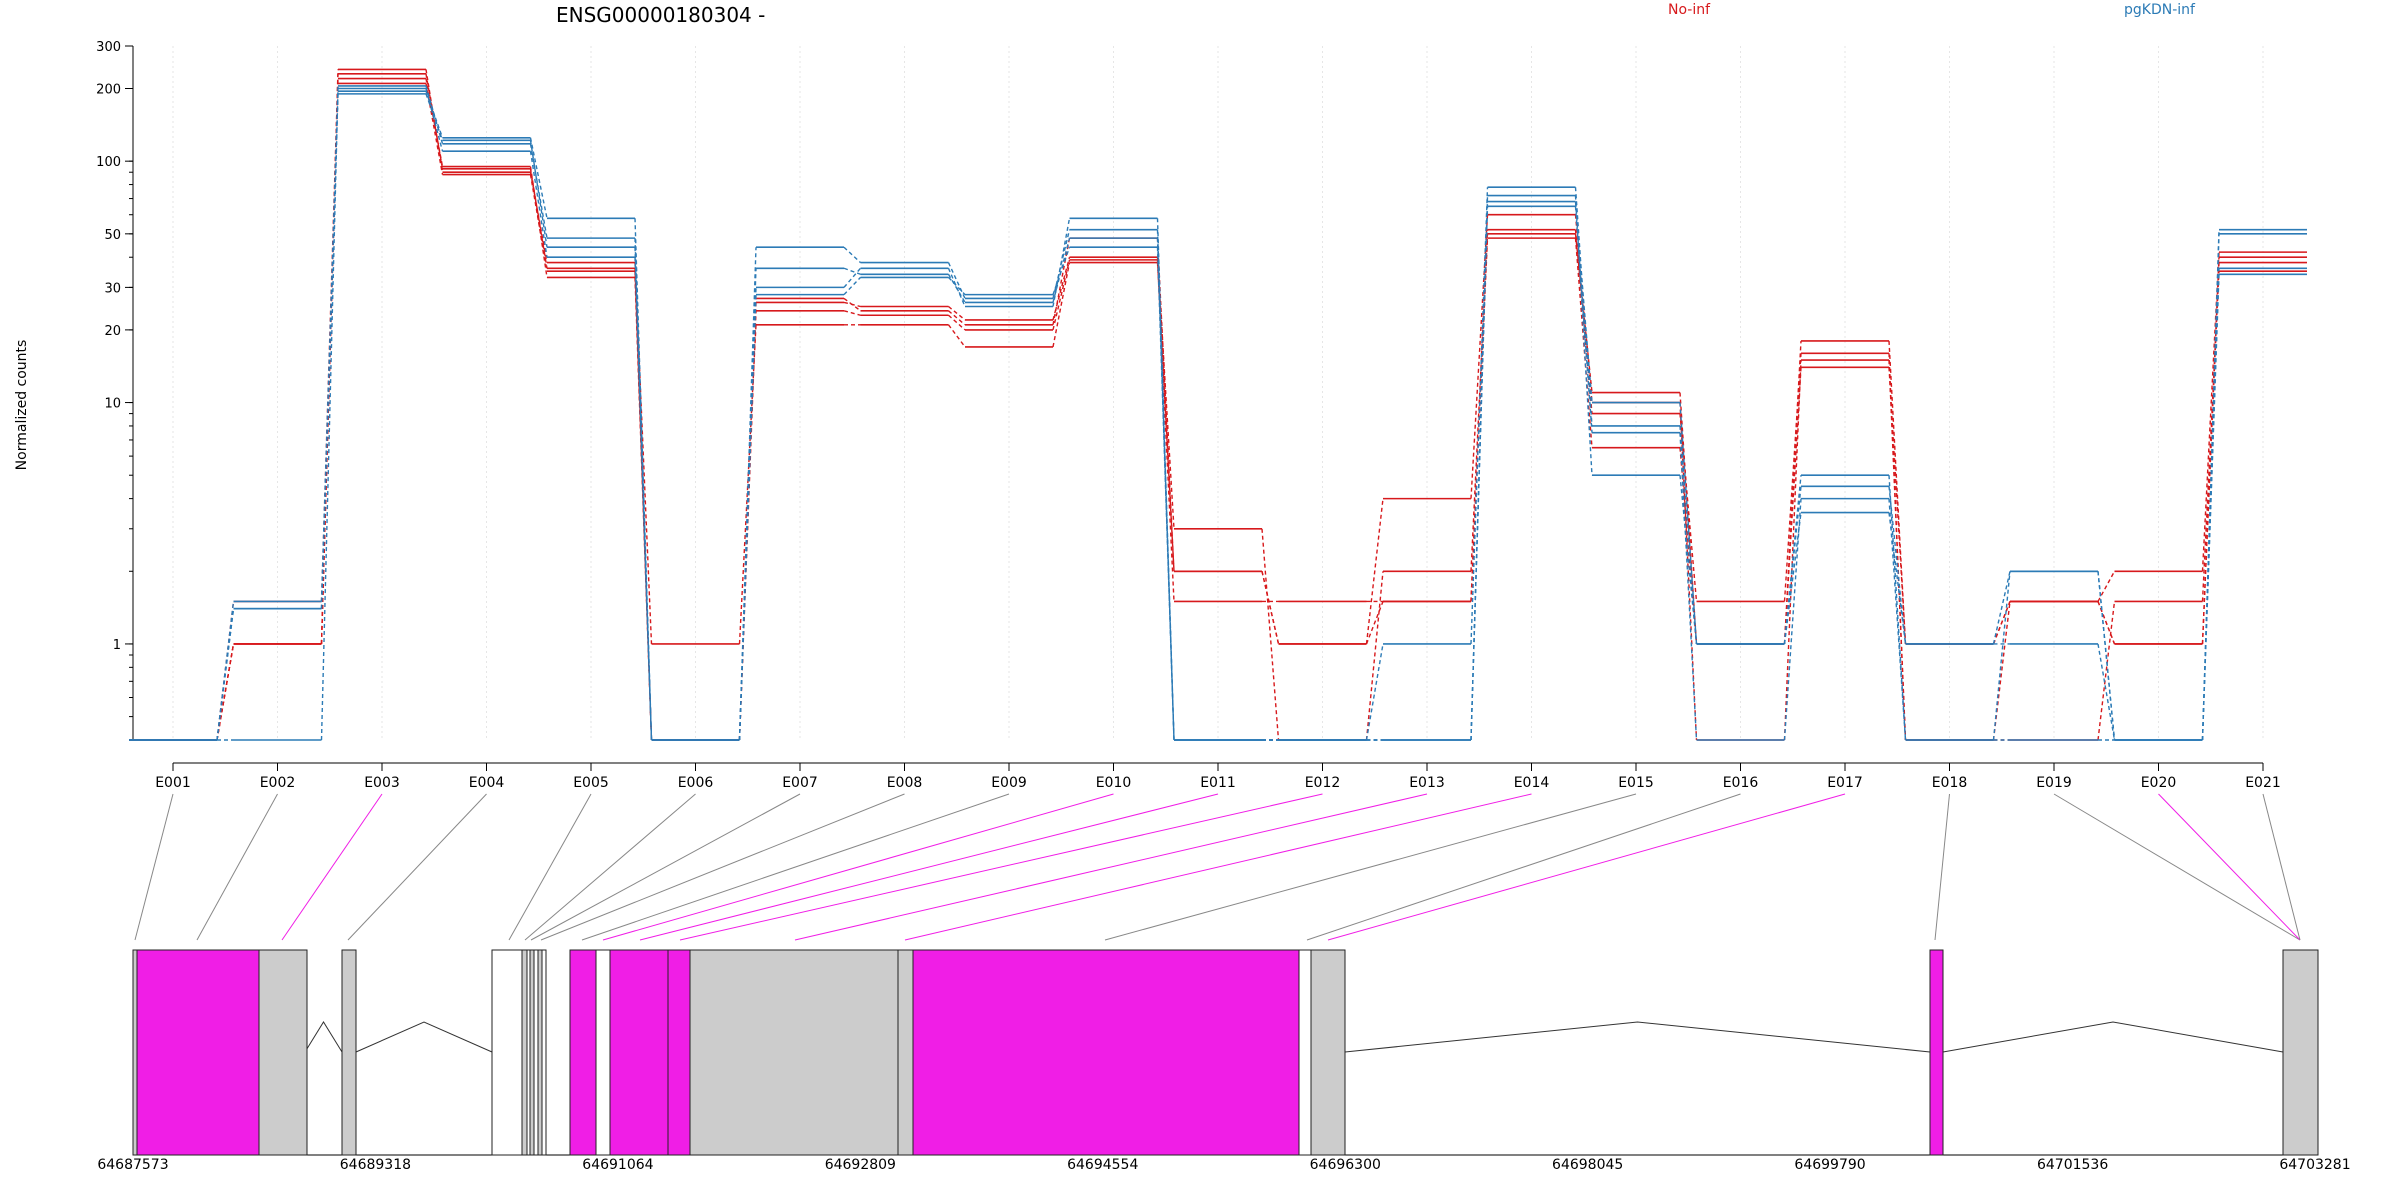 The width and height of the screenshot is (2400, 1200). I want to click on coordinate-tick-label: 64687573, so click(132, 1165).